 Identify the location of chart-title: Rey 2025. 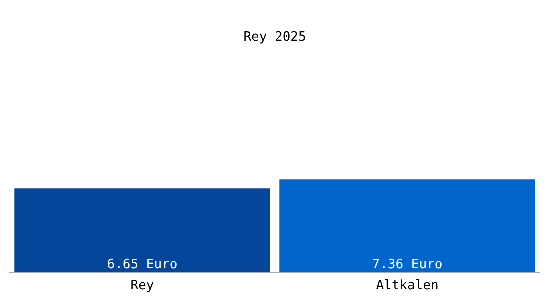
(275, 38).